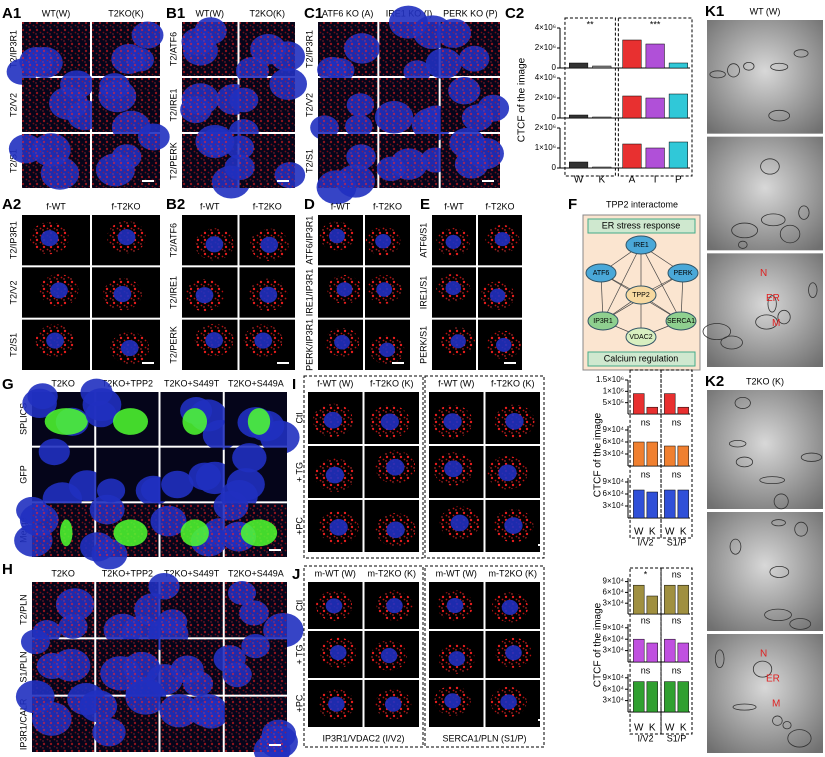  Describe the element at coordinates (23, 474) in the screenshot. I see `row-title: GFP` at that location.